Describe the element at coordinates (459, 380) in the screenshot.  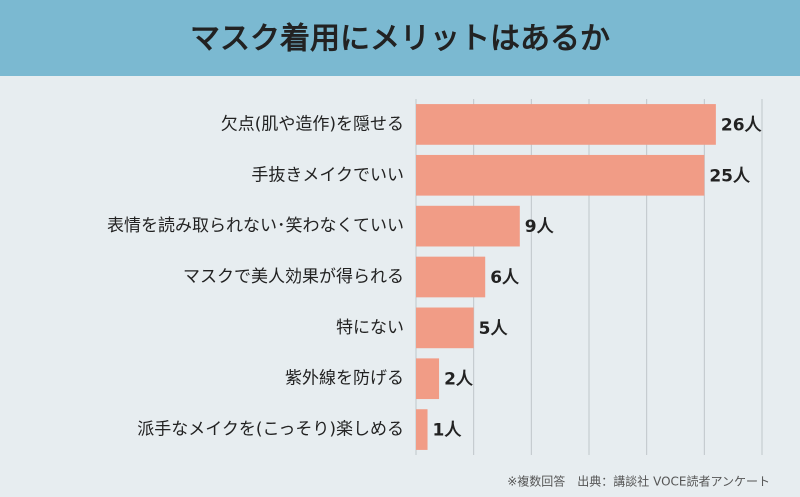
I see `value-label: 2人` at that location.